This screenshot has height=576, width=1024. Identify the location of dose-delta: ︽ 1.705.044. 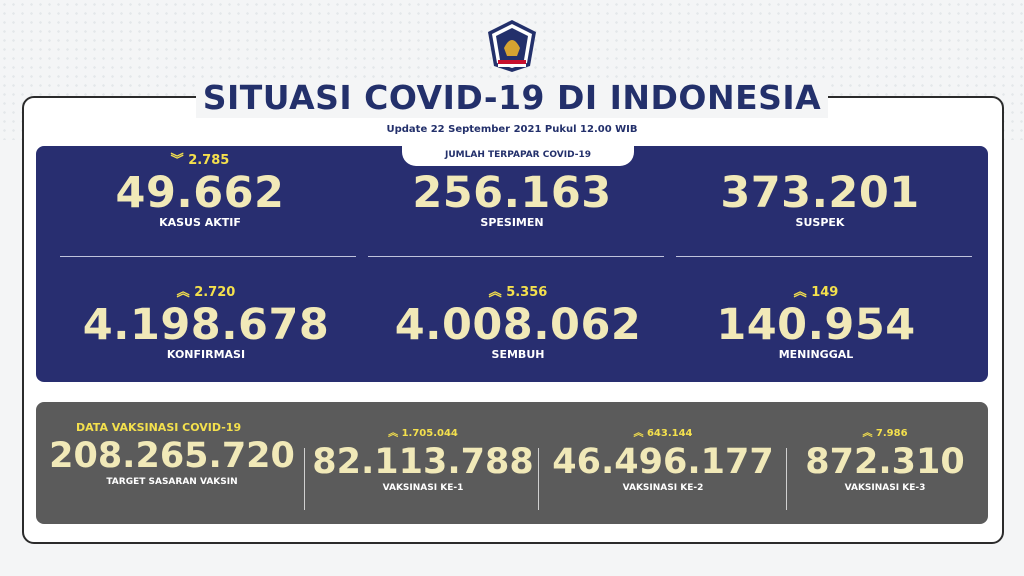
(423, 433).